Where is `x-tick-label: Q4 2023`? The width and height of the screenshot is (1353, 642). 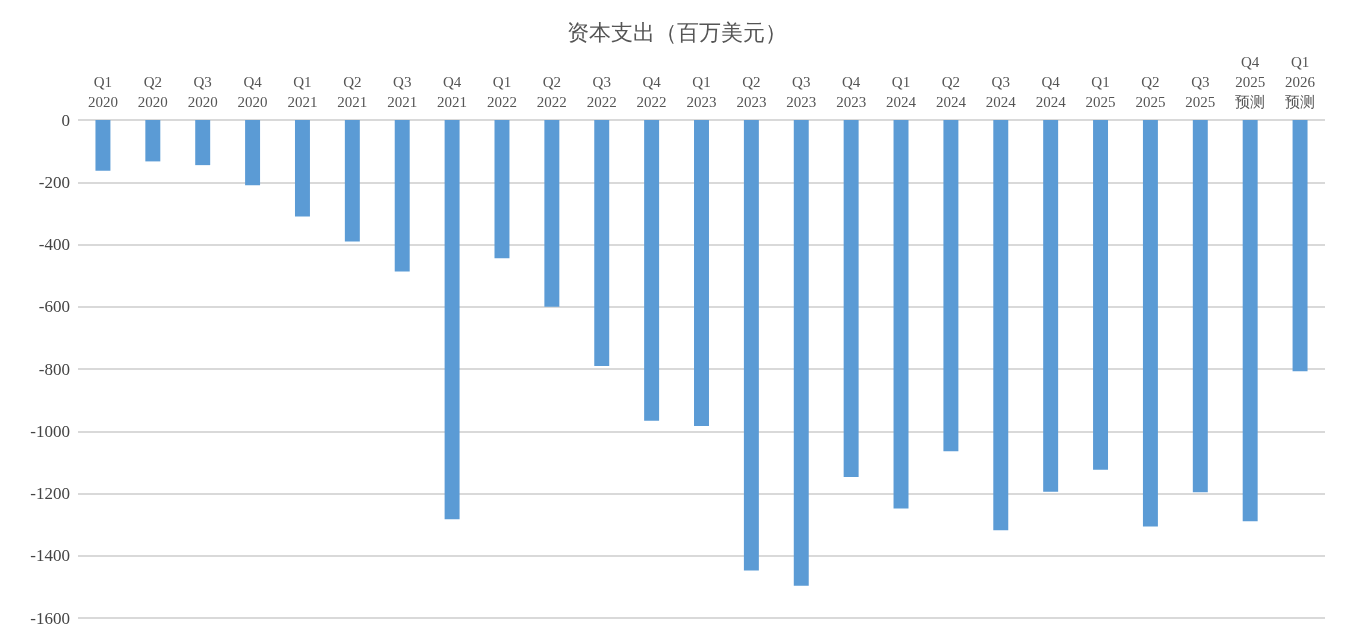 x-tick-label: Q4 2023 is located at coordinates (851, 92).